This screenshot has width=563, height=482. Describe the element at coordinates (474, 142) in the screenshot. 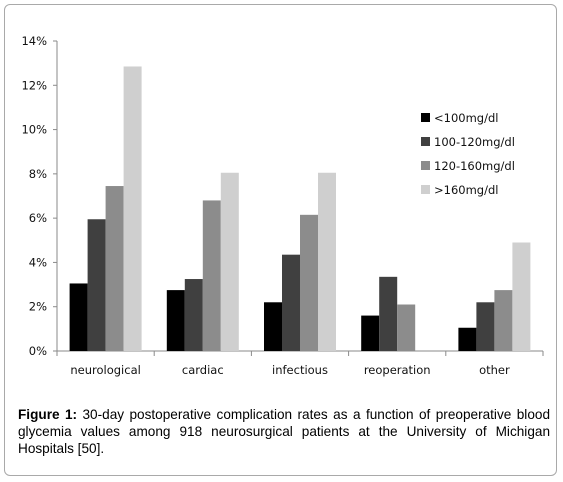

I see `legend-label: 100-120mg/dl` at that location.